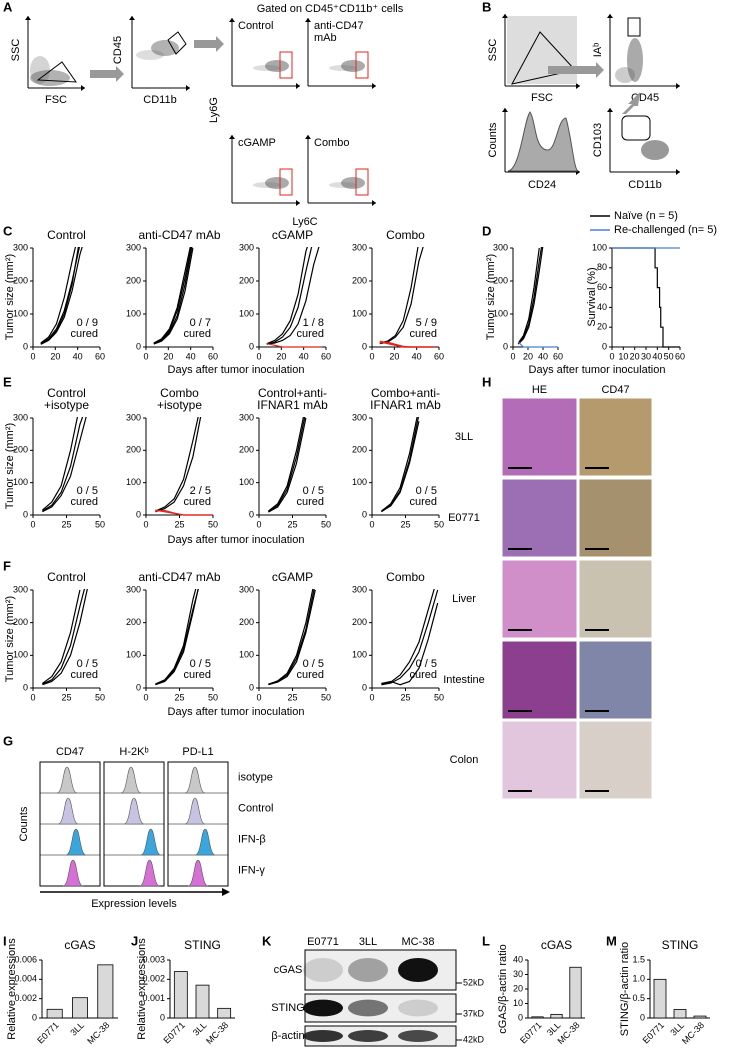 This screenshot has height=1048, width=735. Describe the element at coordinates (646, 216) in the screenshot. I see `legend-label: Naïve (n = 5)` at that location.